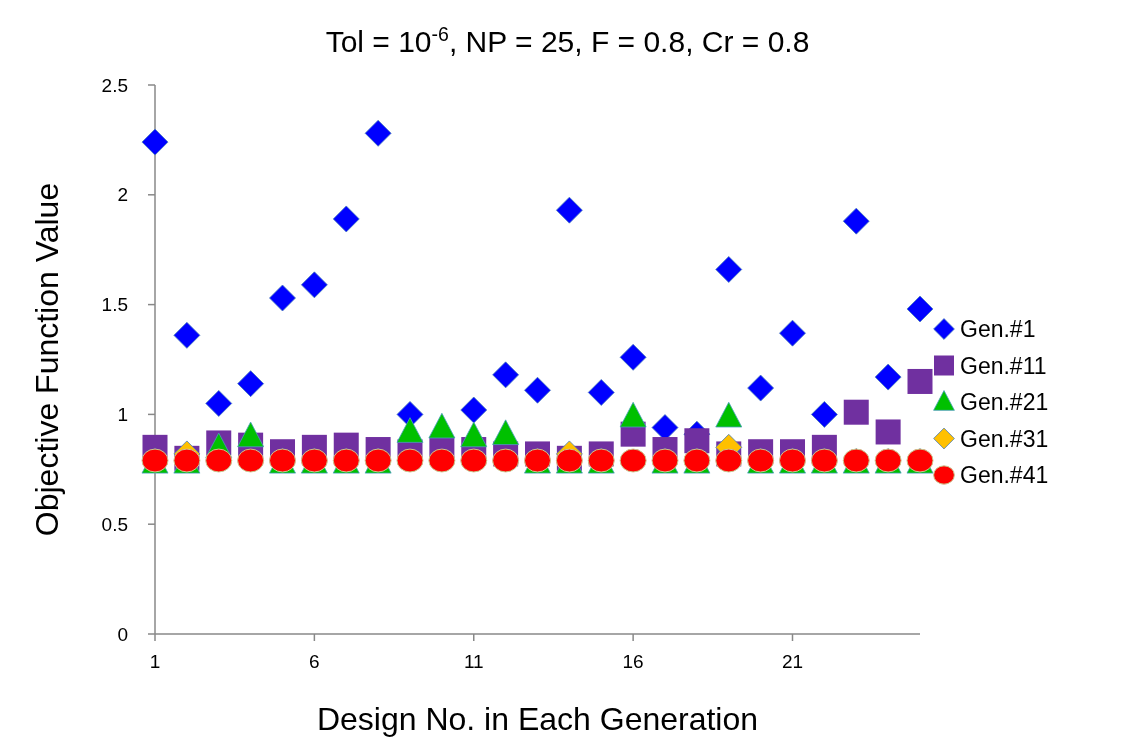 The width and height of the screenshot is (1124, 752). Describe the element at coordinates (114, 85) in the screenshot. I see `y-tick-label: 2.5` at that location.